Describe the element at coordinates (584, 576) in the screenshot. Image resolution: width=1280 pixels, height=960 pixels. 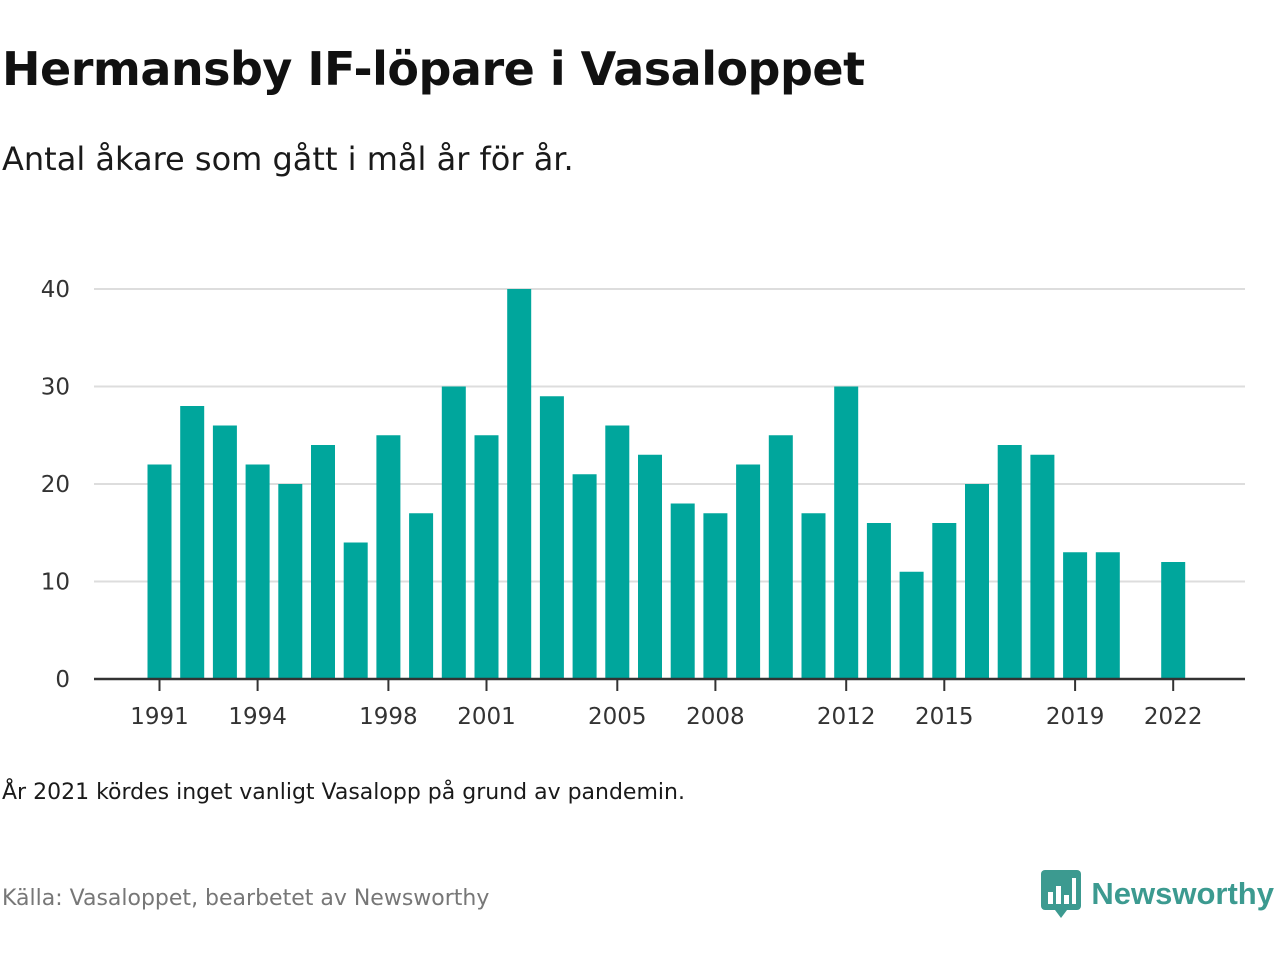
I see `bar-2004` at that location.